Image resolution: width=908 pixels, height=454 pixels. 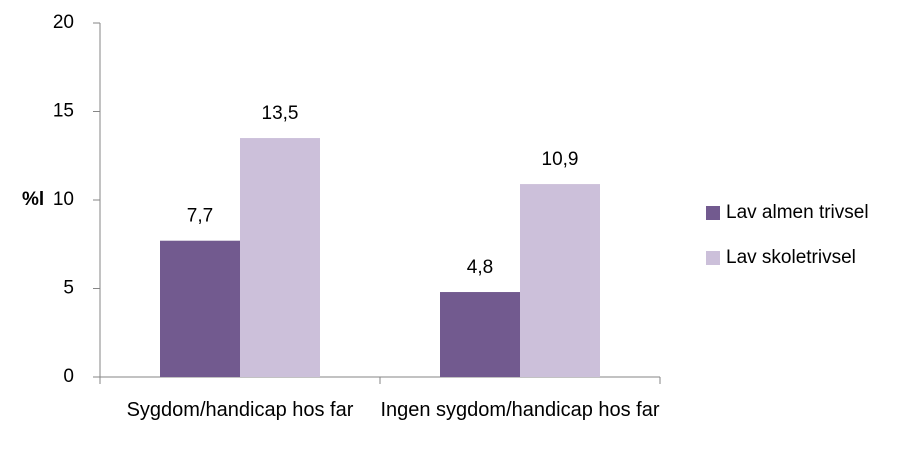 What do you see at coordinates (520, 410) in the screenshot?
I see `x-tick-label: Ingen sygdom/handicap hos far` at bounding box center [520, 410].